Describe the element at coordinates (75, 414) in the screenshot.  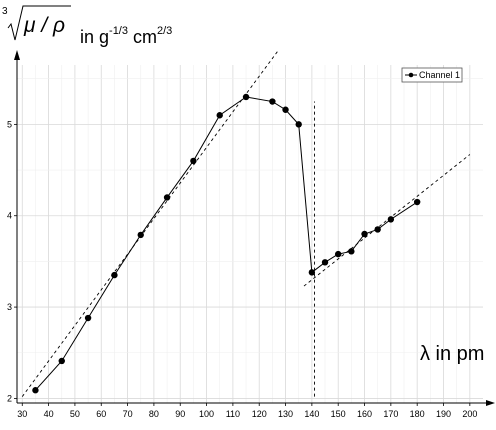
I see `x-tick-label: 50` at that location.